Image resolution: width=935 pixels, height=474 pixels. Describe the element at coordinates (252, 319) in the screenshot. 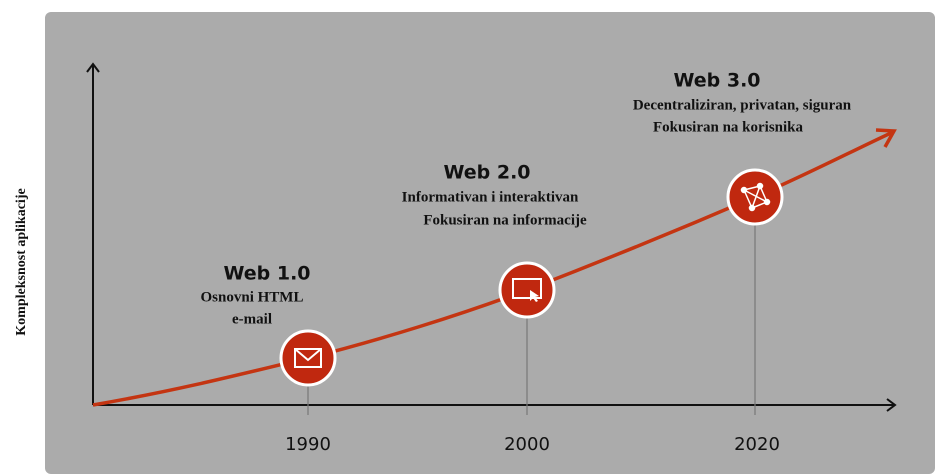

I see `stage-line: e-mail` at that location.